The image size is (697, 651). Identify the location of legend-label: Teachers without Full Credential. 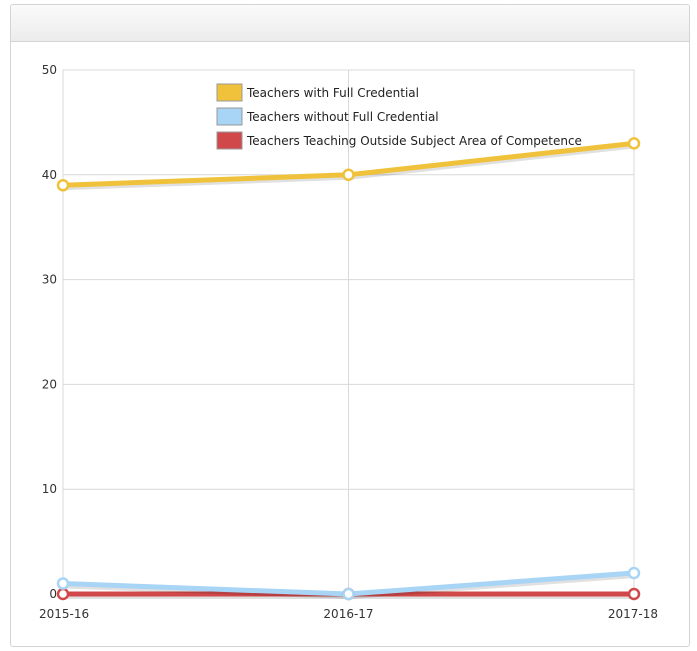
(342, 117).